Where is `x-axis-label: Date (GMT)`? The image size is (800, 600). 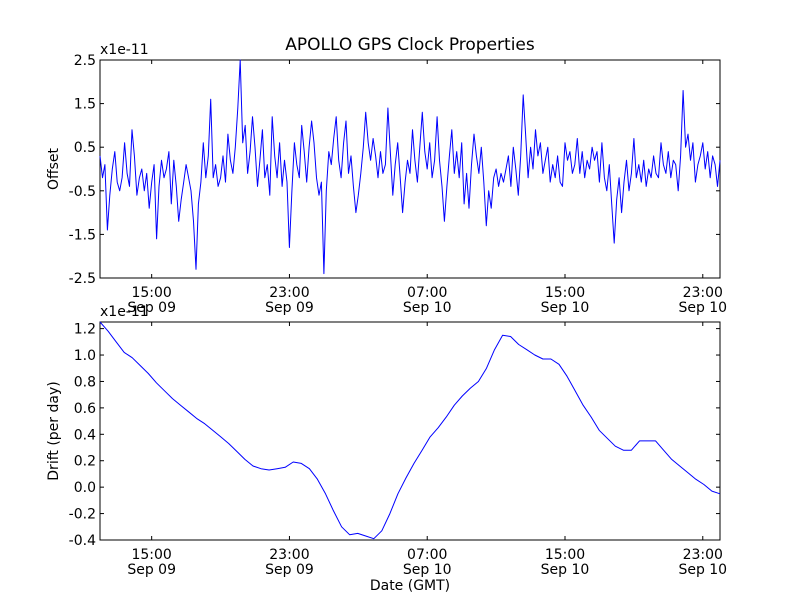 x-axis-label: Date (GMT) is located at coordinates (410, 586).